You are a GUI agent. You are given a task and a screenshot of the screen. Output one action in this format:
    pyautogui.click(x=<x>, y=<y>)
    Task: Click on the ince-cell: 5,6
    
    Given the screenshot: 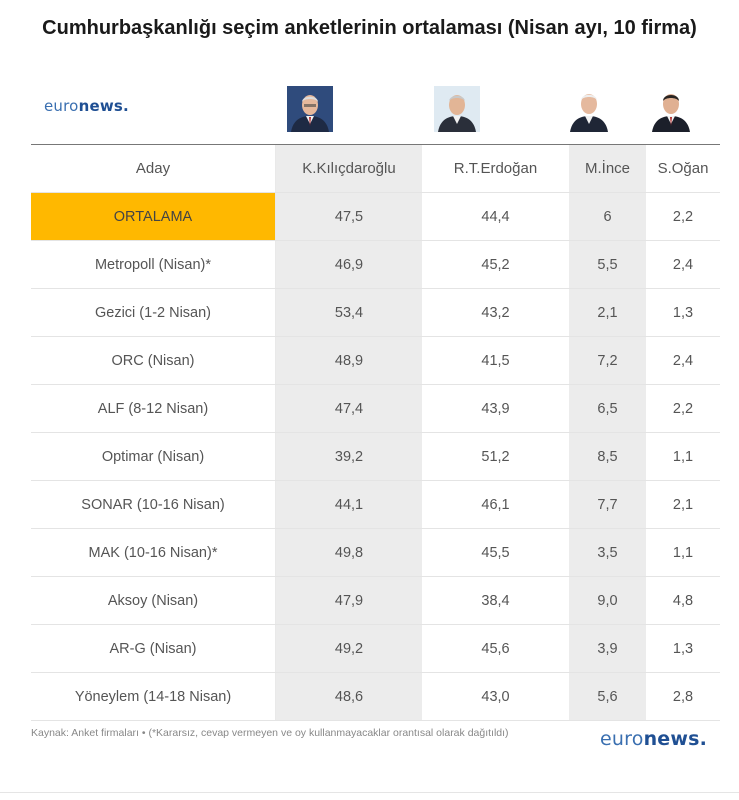 What is the action you would take?
    pyautogui.click(x=607, y=696)
    